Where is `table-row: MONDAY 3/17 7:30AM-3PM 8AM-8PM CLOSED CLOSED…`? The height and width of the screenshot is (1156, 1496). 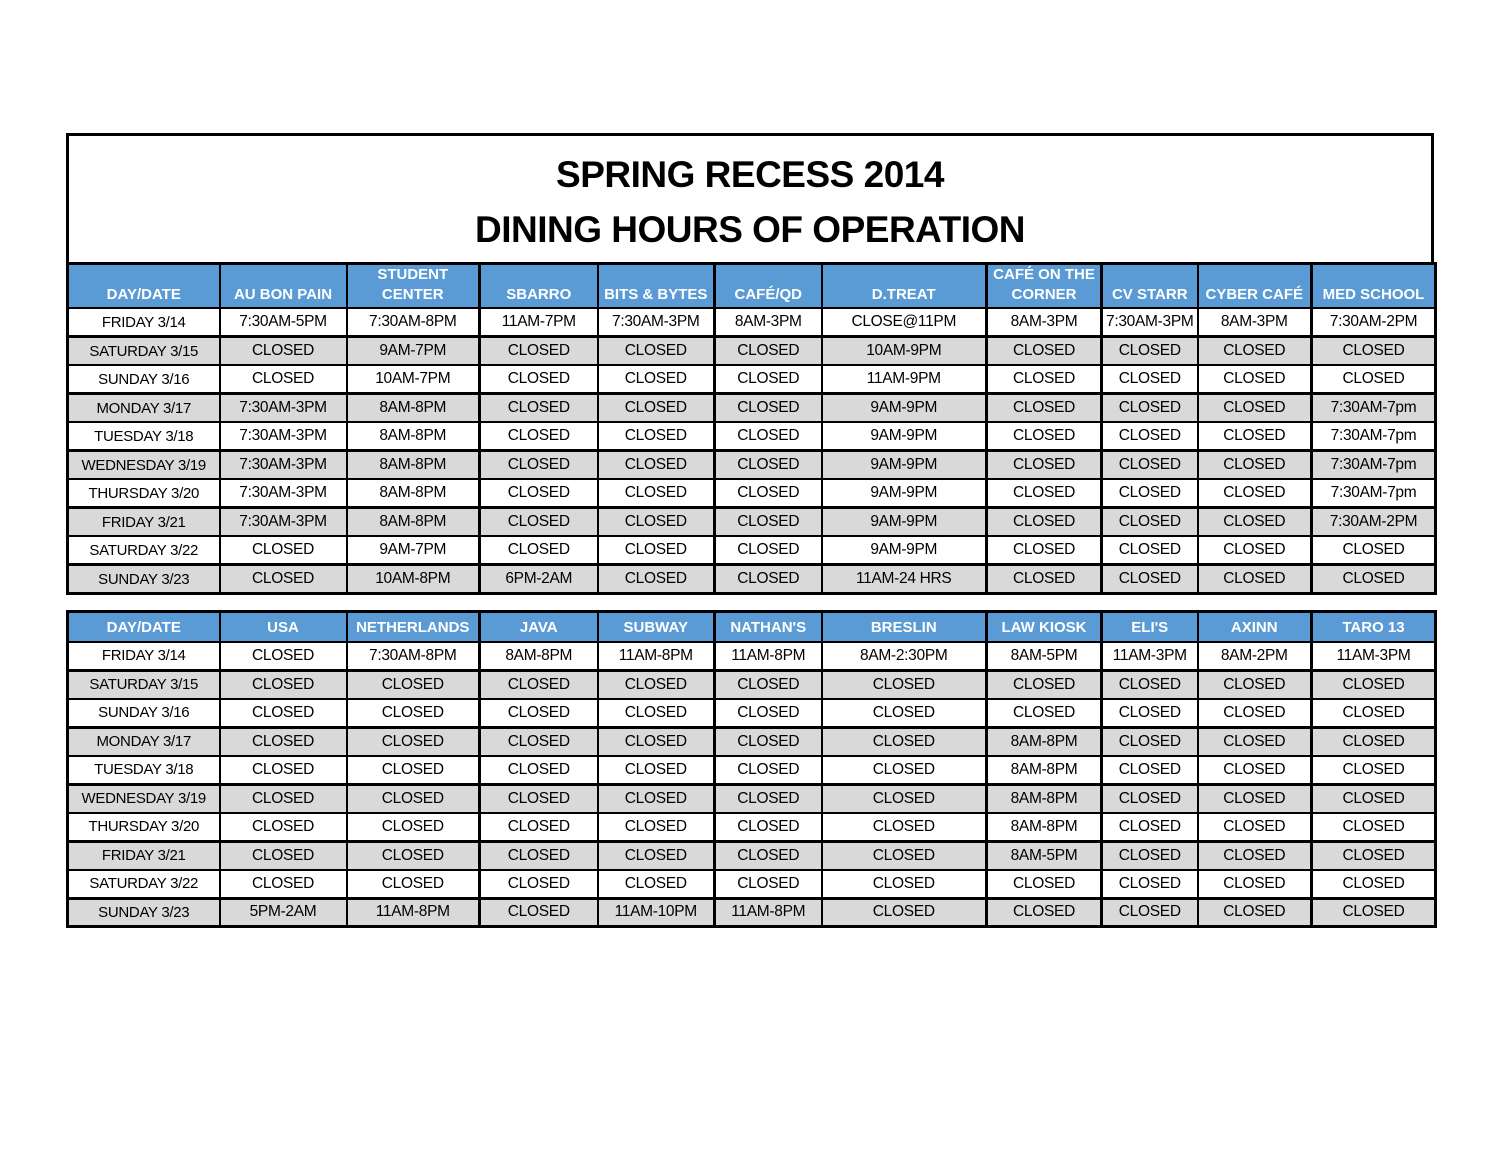
table-row: MONDAY 3/17 7:30AM-3PM 8AM-8PM CLOSED CLOSED… is located at coordinates (751, 408).